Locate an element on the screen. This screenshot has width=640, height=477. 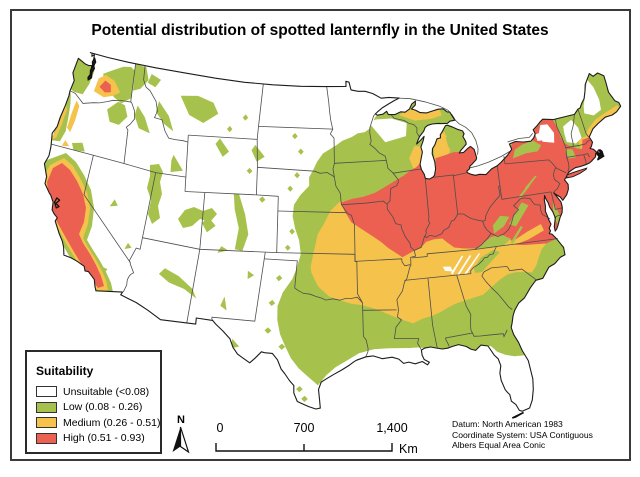
svg-text: 700 is located at coordinates (304, 428).